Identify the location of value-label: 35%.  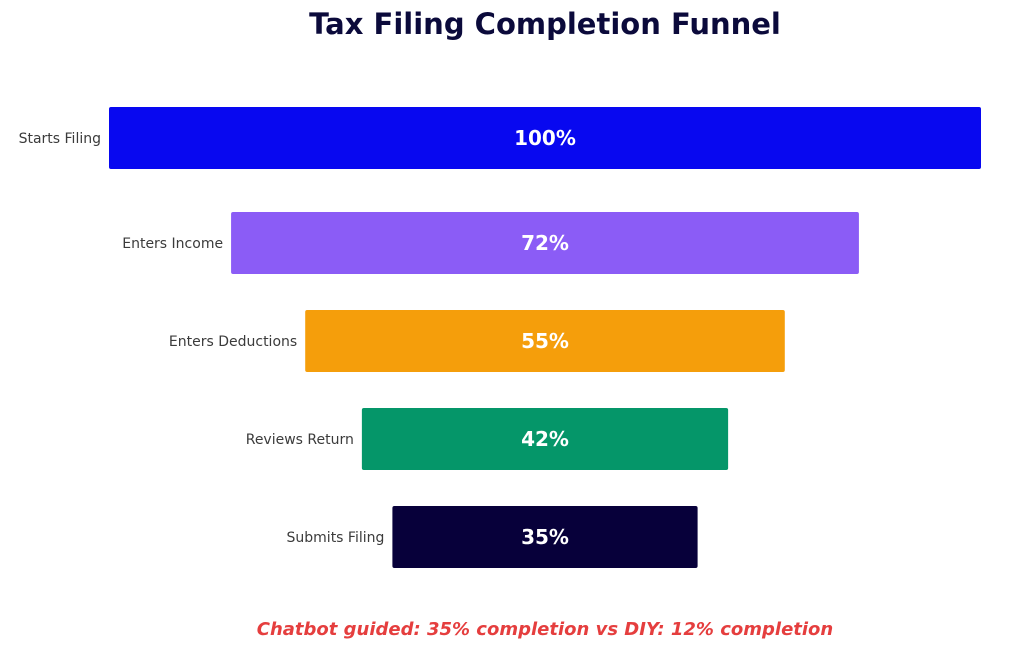
(545, 537).